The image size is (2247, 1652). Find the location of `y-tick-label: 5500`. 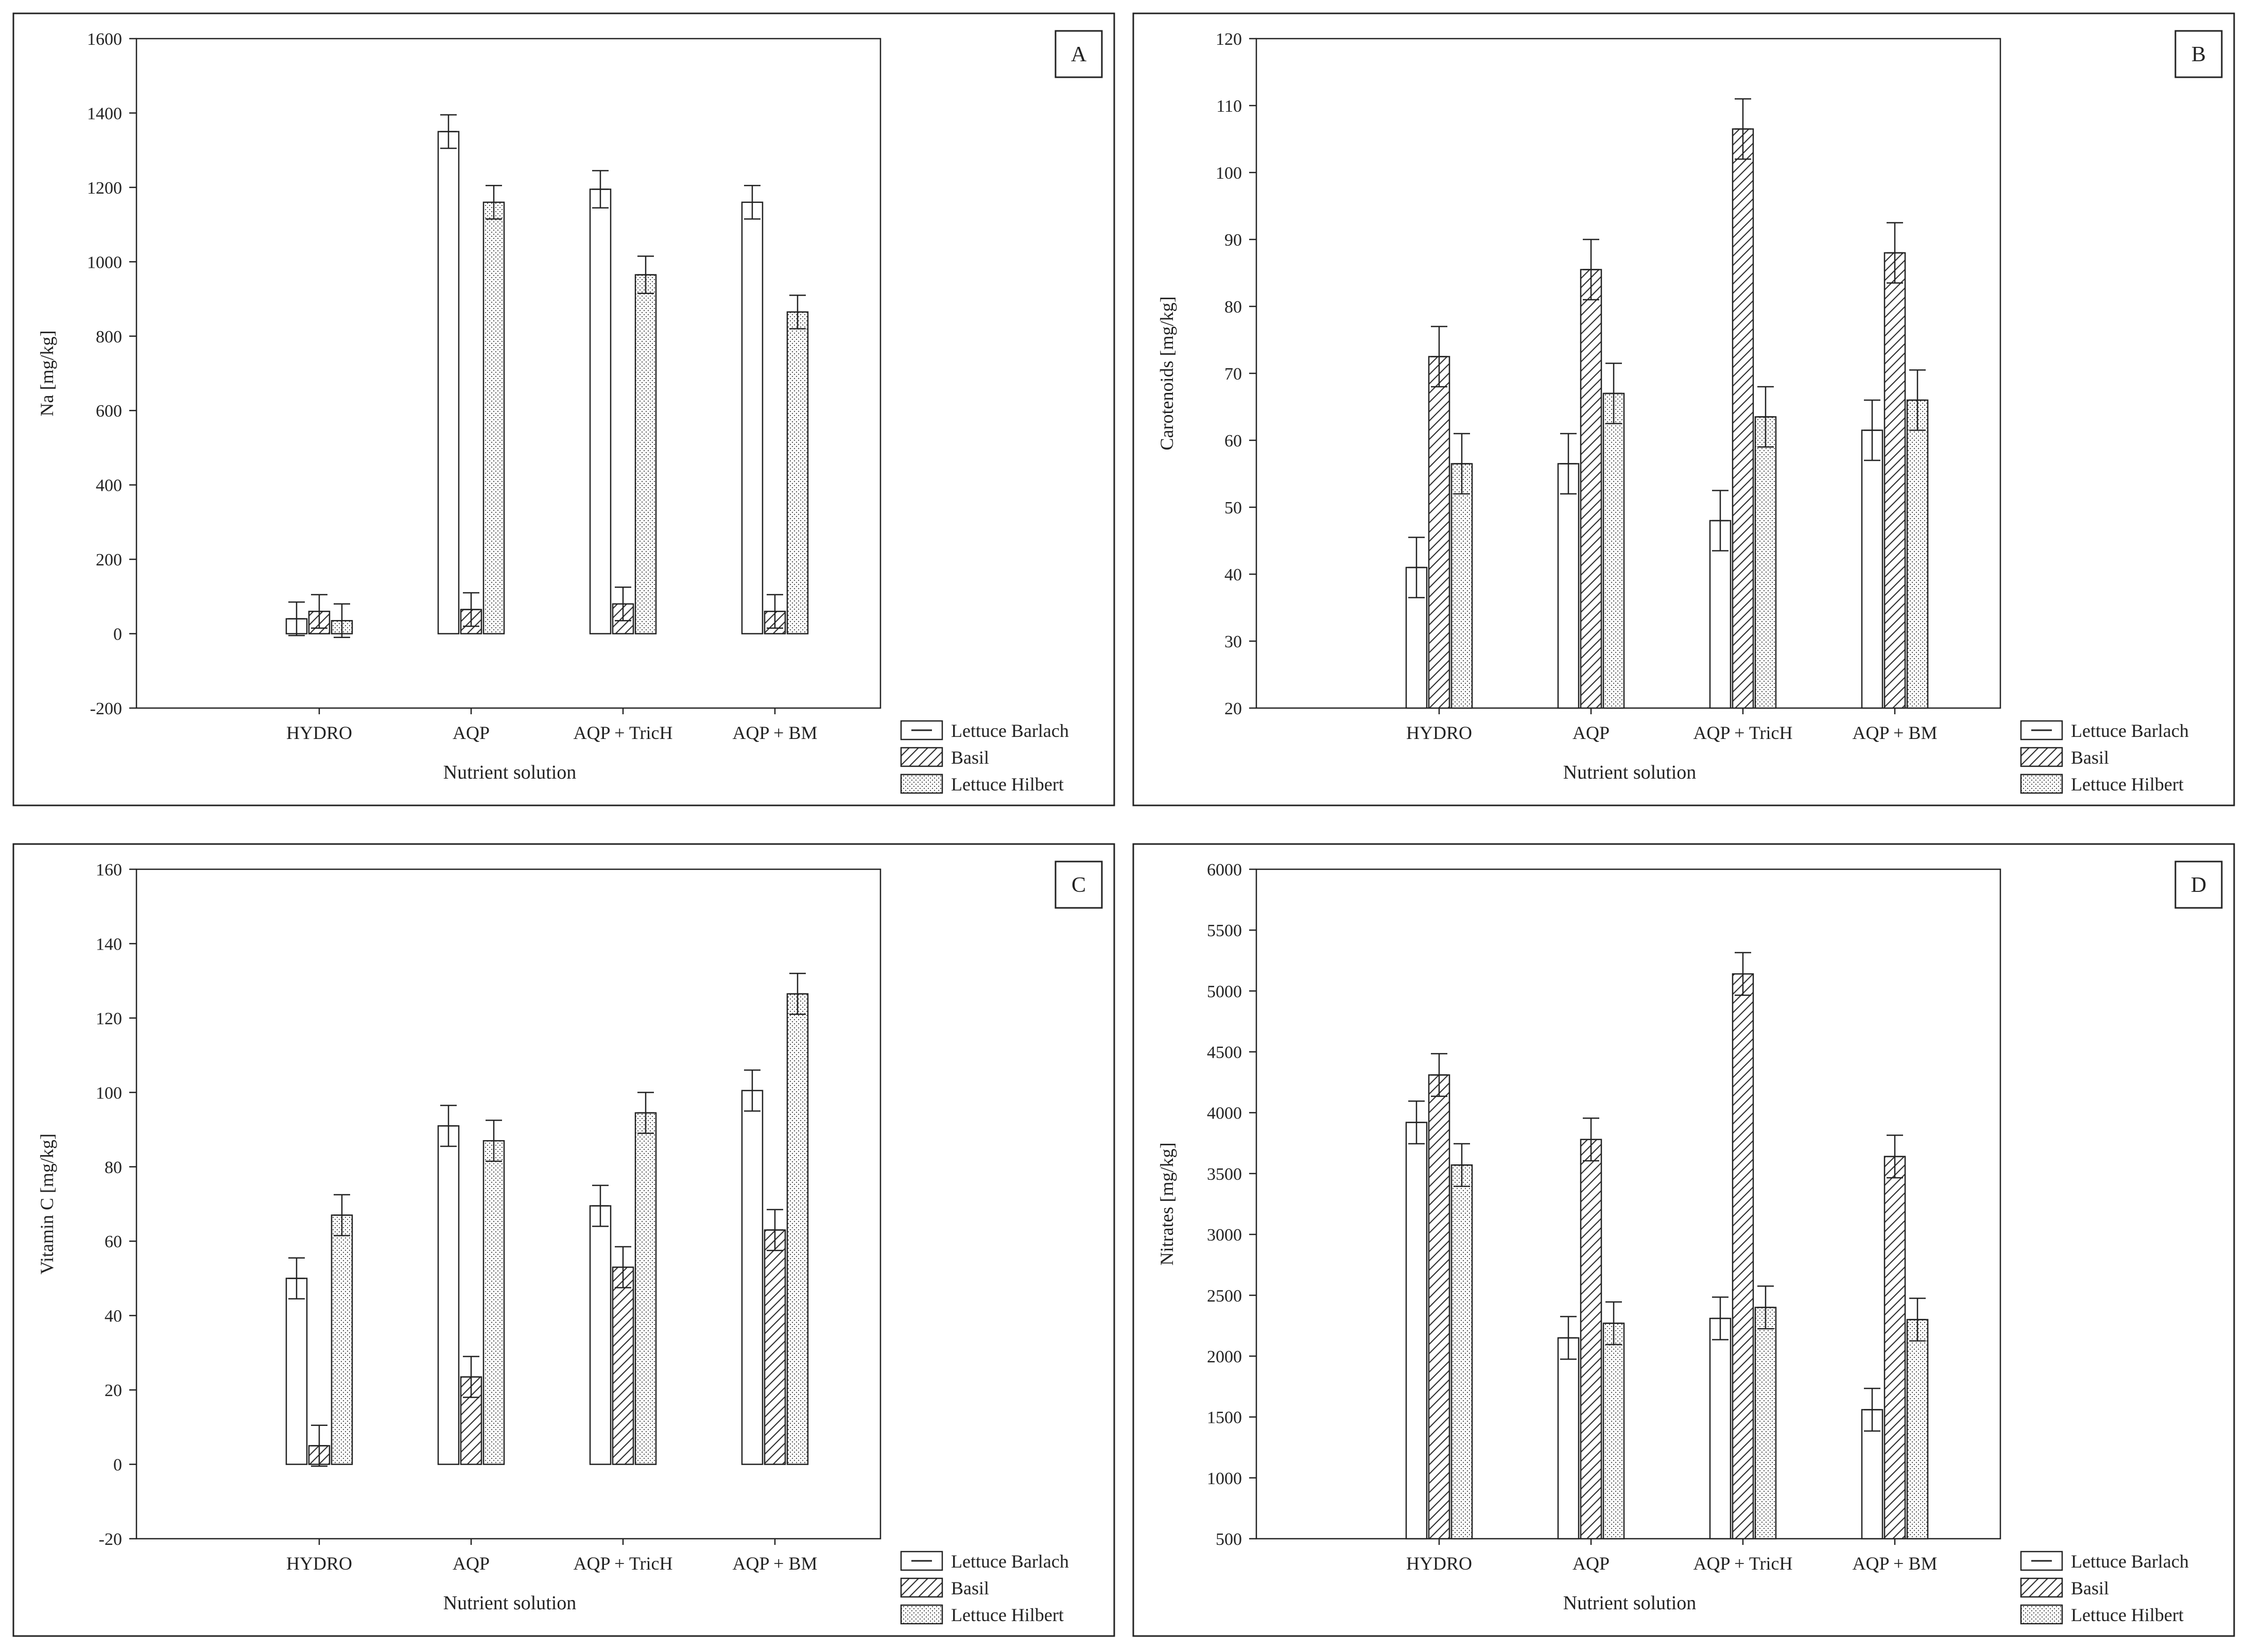

y-tick-label: 5500 is located at coordinates (1224, 930).